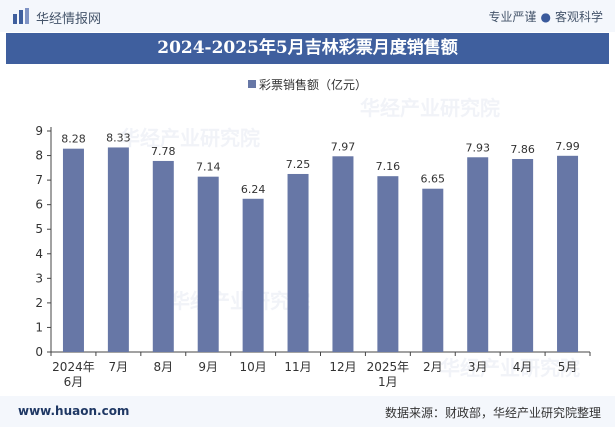 The height and width of the screenshot is (427, 615). I want to click on x-tick-label: 4月, so click(523, 367).